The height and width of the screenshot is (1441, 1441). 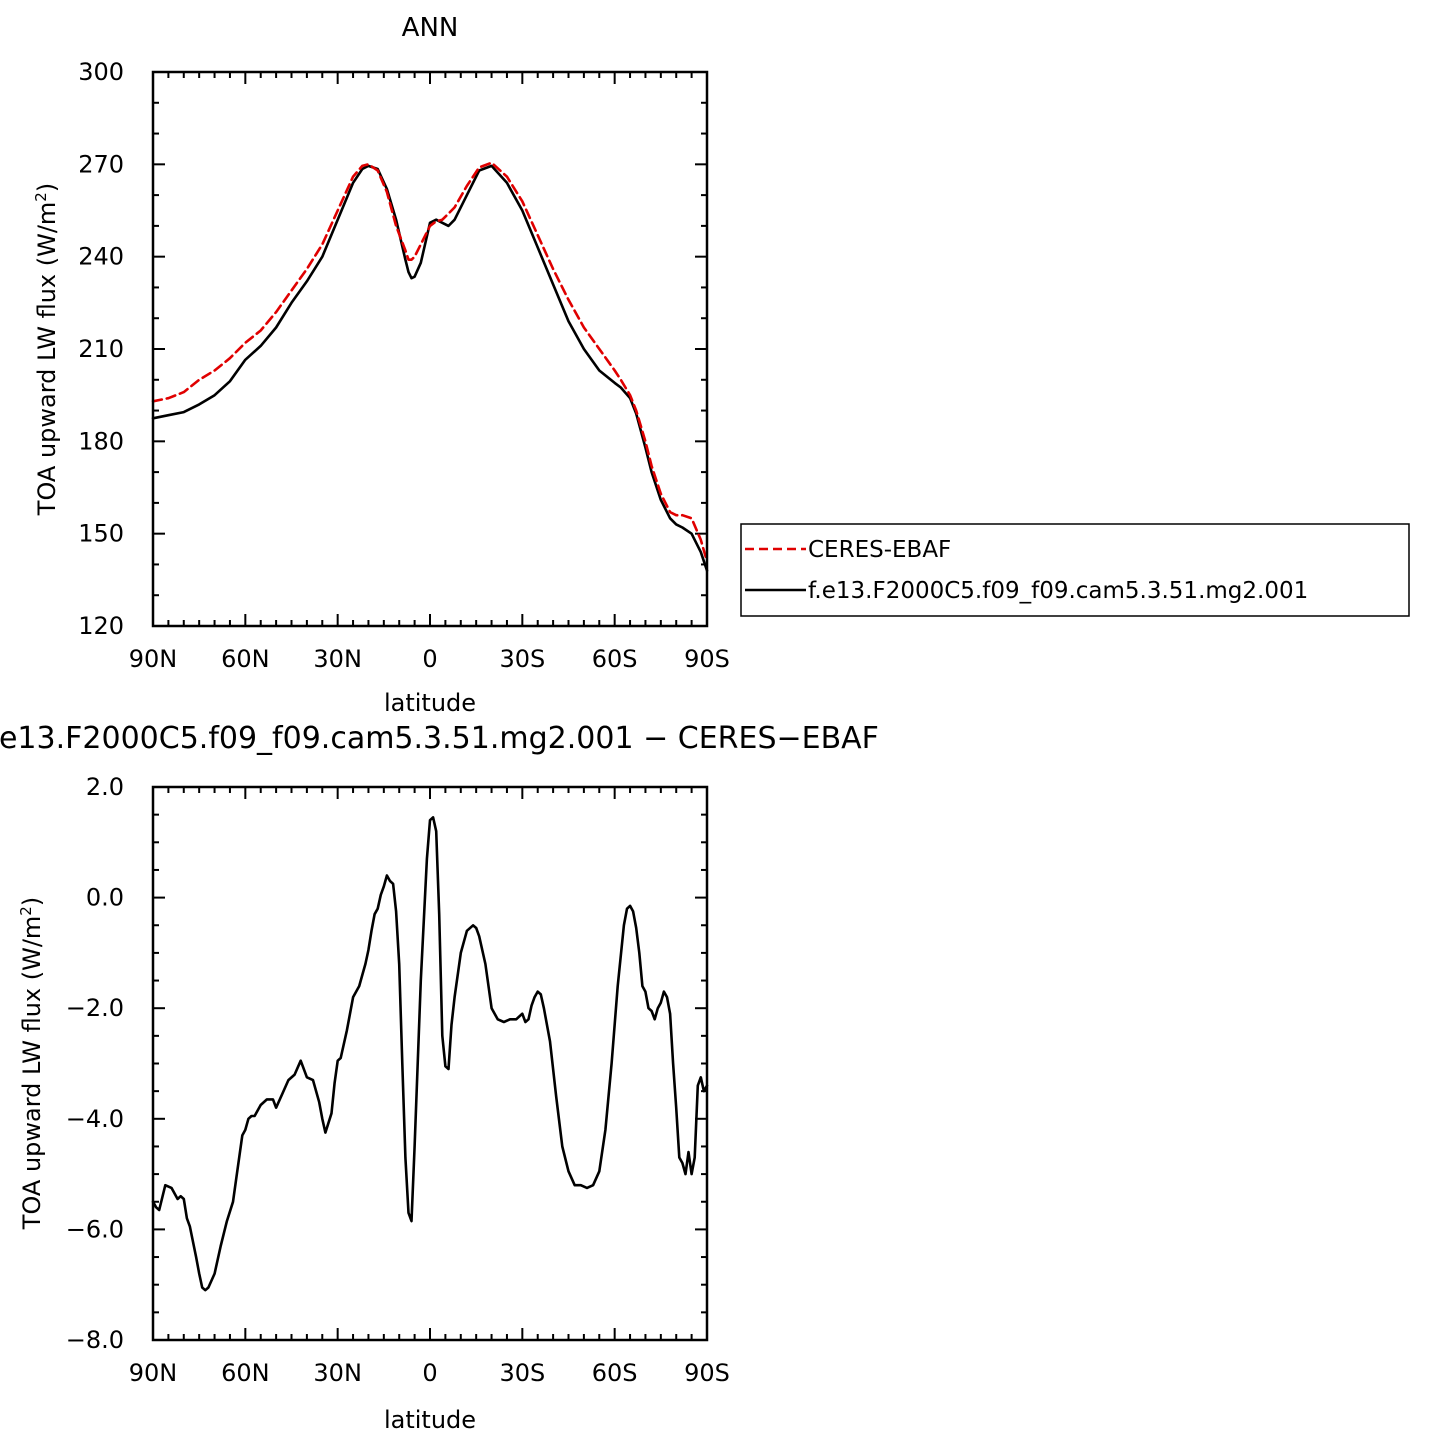 I want to click on top-y-tick-label: 180, so click(x=101, y=441).